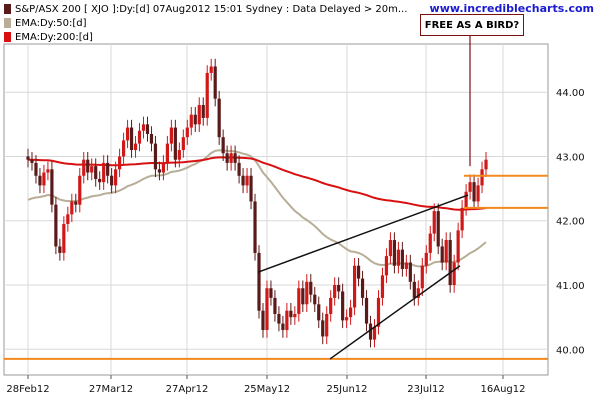 This screenshot has height=400, width=600. I want to click on legend-item-ema200: EMA:Dy:200:[d], so click(205, 37).